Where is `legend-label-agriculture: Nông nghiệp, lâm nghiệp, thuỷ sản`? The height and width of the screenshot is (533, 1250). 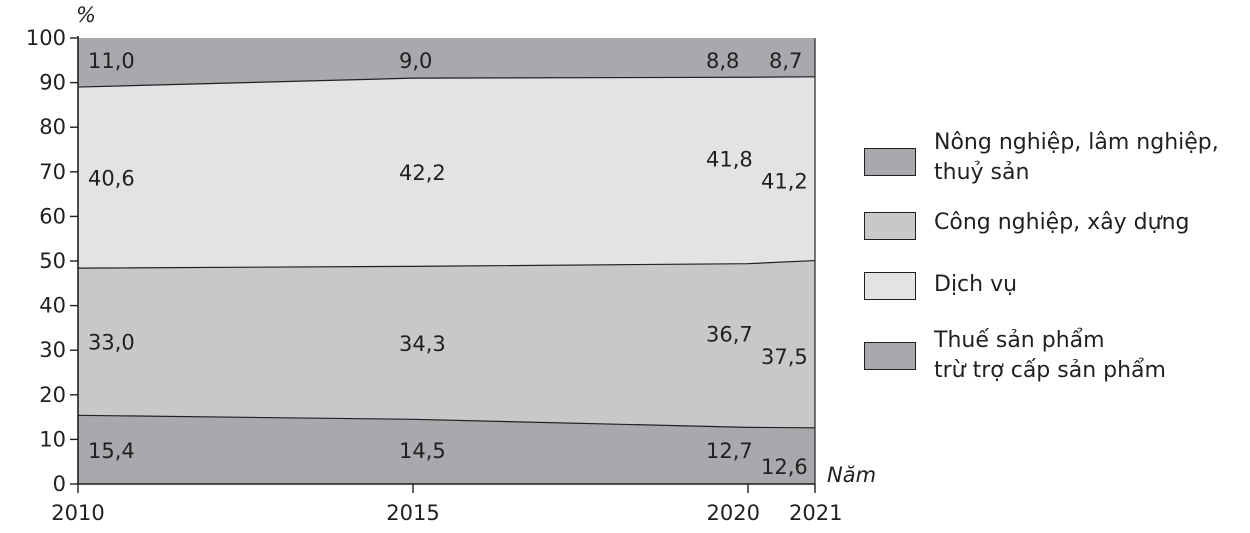
legend-label-agriculture: Nông nghiệp, lâm nghiệp, thuỷ sản is located at coordinates (1076, 158).